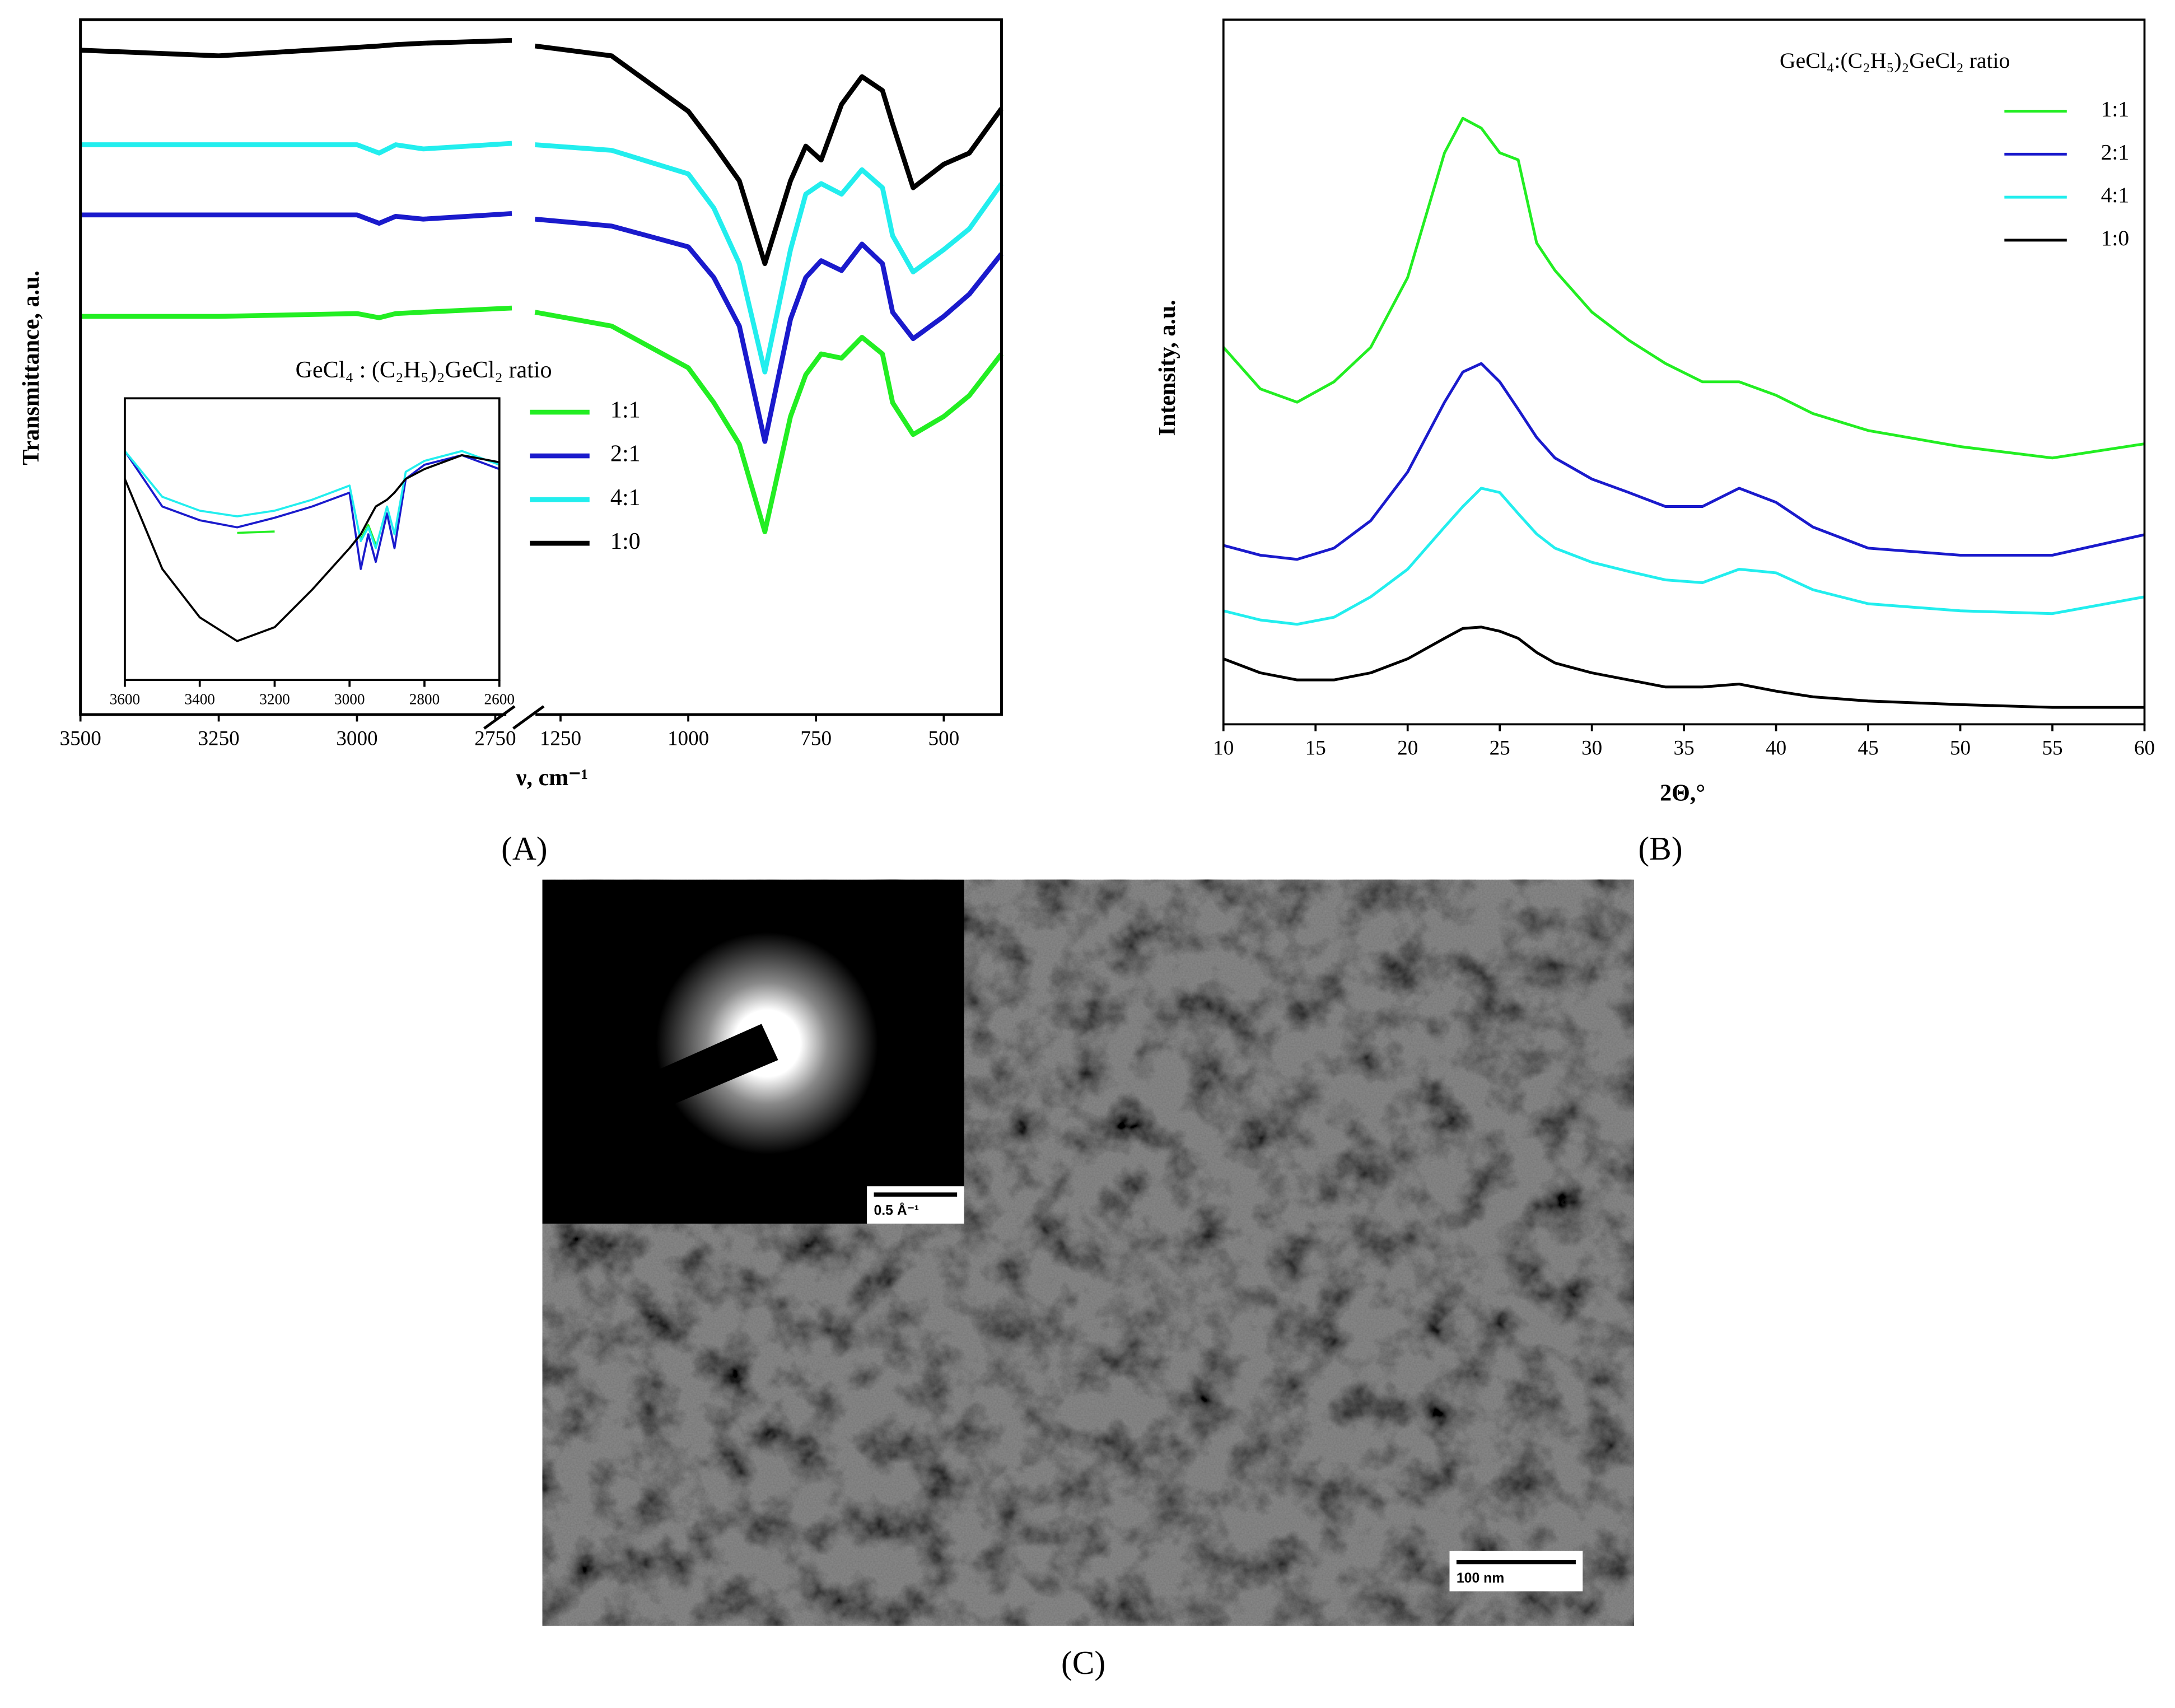 This screenshot has width=2175, height=1708. What do you see at coordinates (1083, 1663) in the screenshot?
I see `panel-label: (C)` at bounding box center [1083, 1663].